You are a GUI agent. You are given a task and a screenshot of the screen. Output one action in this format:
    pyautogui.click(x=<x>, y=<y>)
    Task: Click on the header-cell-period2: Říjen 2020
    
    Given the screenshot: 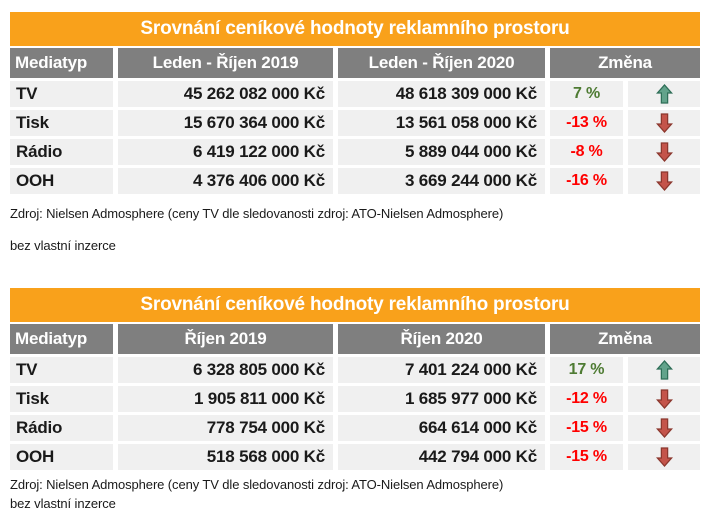 What is the action you would take?
    pyautogui.click(x=441, y=339)
    